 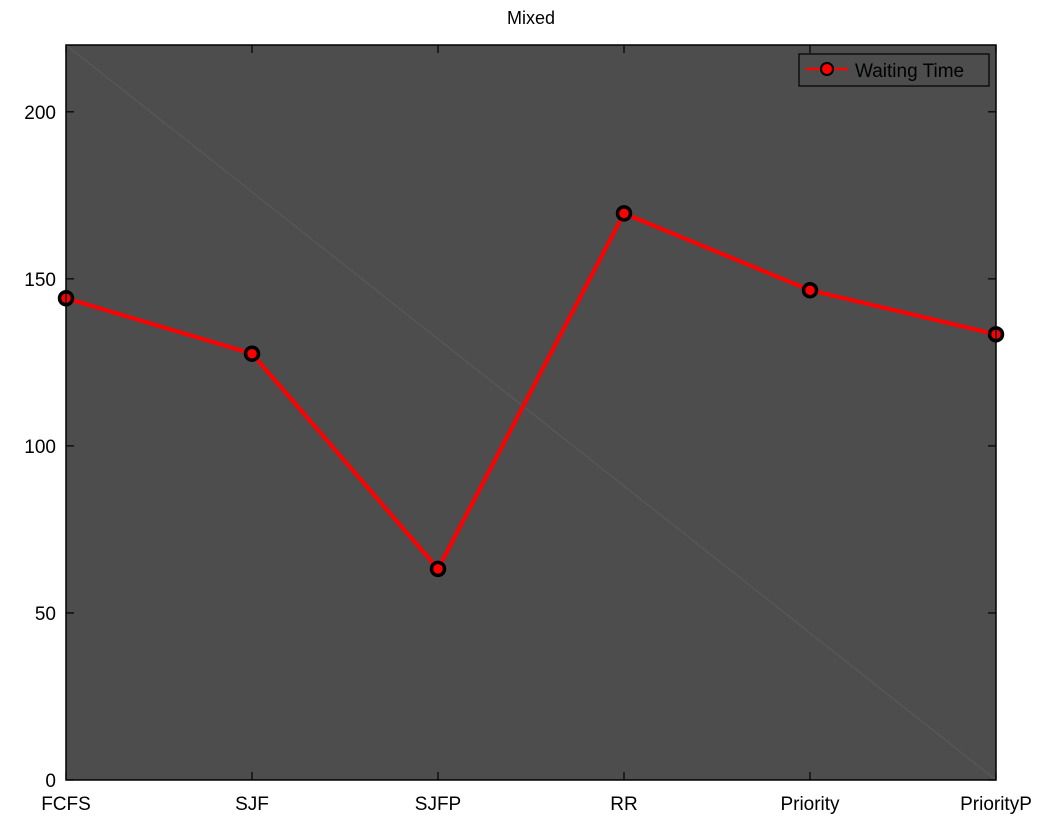 I want to click on x-tick-label: Priority, so click(x=810, y=804).